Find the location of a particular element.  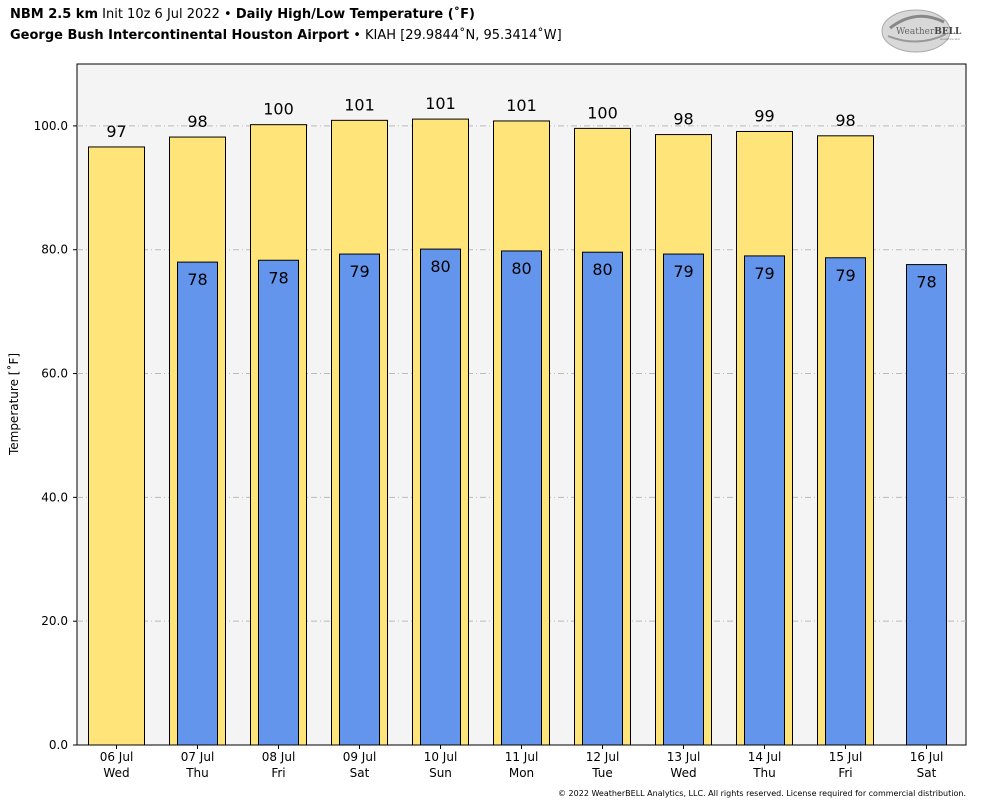

x-tick-label-date: 08 Jul is located at coordinates (279, 757).